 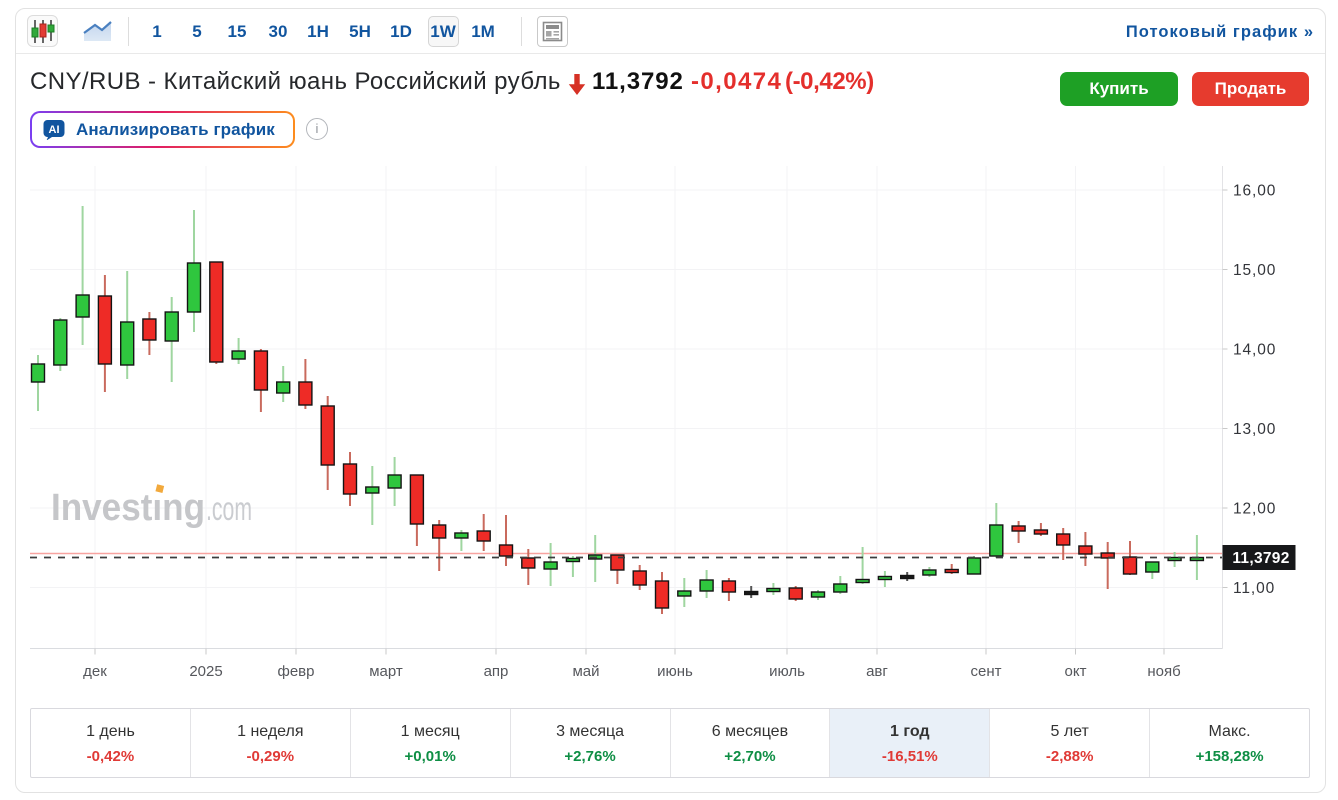 What do you see at coordinates (1260, 558) in the screenshot?
I see `svg-text: 11,3792` at bounding box center [1260, 558].